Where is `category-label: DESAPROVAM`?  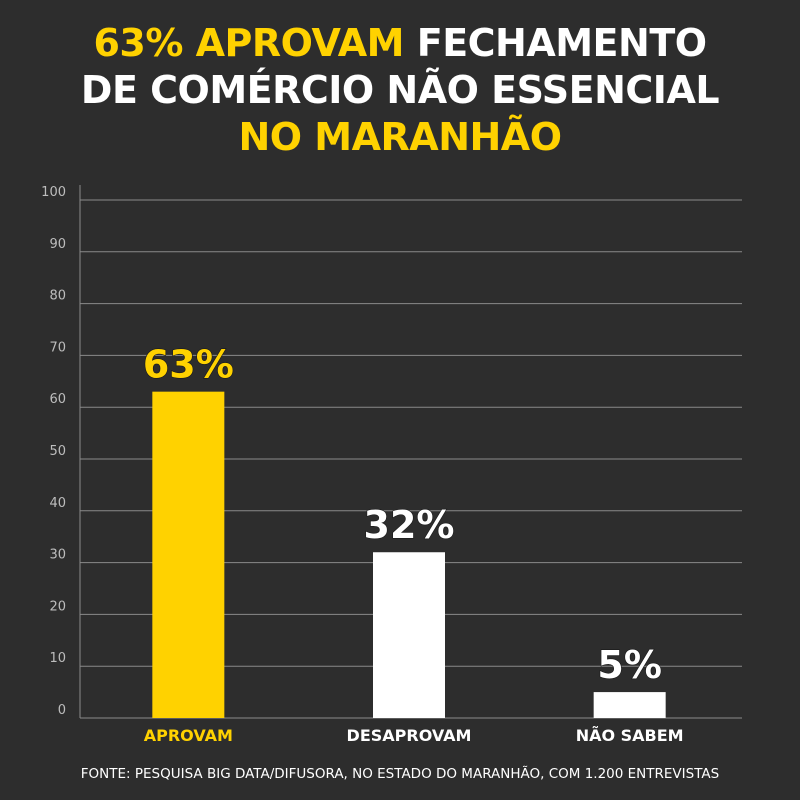 category-label: DESAPROVAM is located at coordinates (409, 735).